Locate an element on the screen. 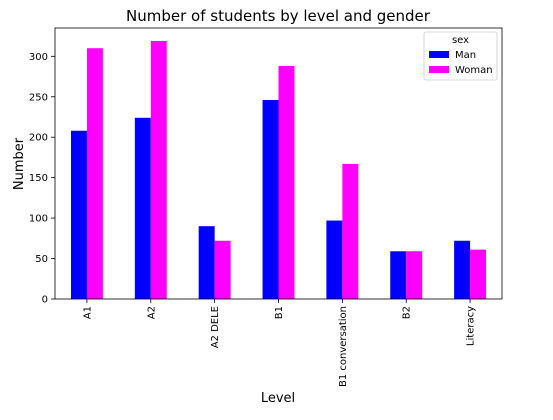 This screenshot has height=420, width=553. legend-title: sex is located at coordinates (460, 40).